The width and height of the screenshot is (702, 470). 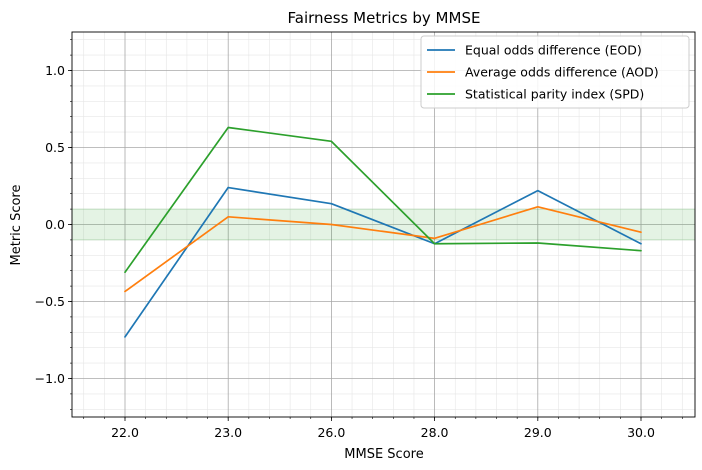 What do you see at coordinates (384, 18) in the screenshot?
I see `chart-title: Fairness Metrics by MMSE` at bounding box center [384, 18].